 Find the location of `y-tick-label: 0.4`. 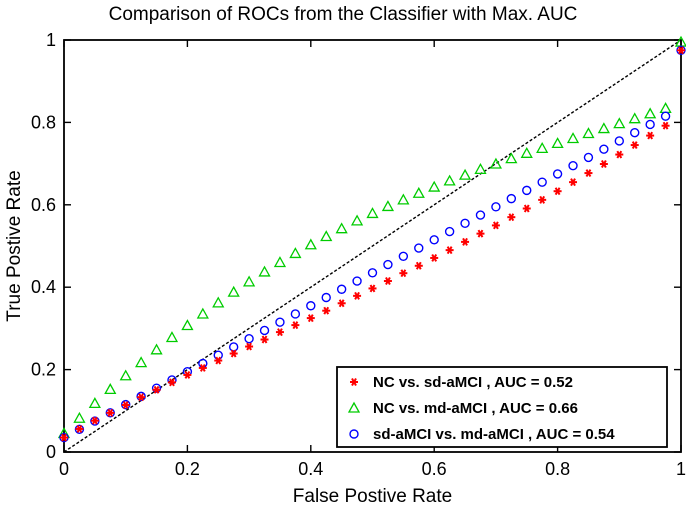

y-tick-label: 0.4 is located at coordinates (43, 287).